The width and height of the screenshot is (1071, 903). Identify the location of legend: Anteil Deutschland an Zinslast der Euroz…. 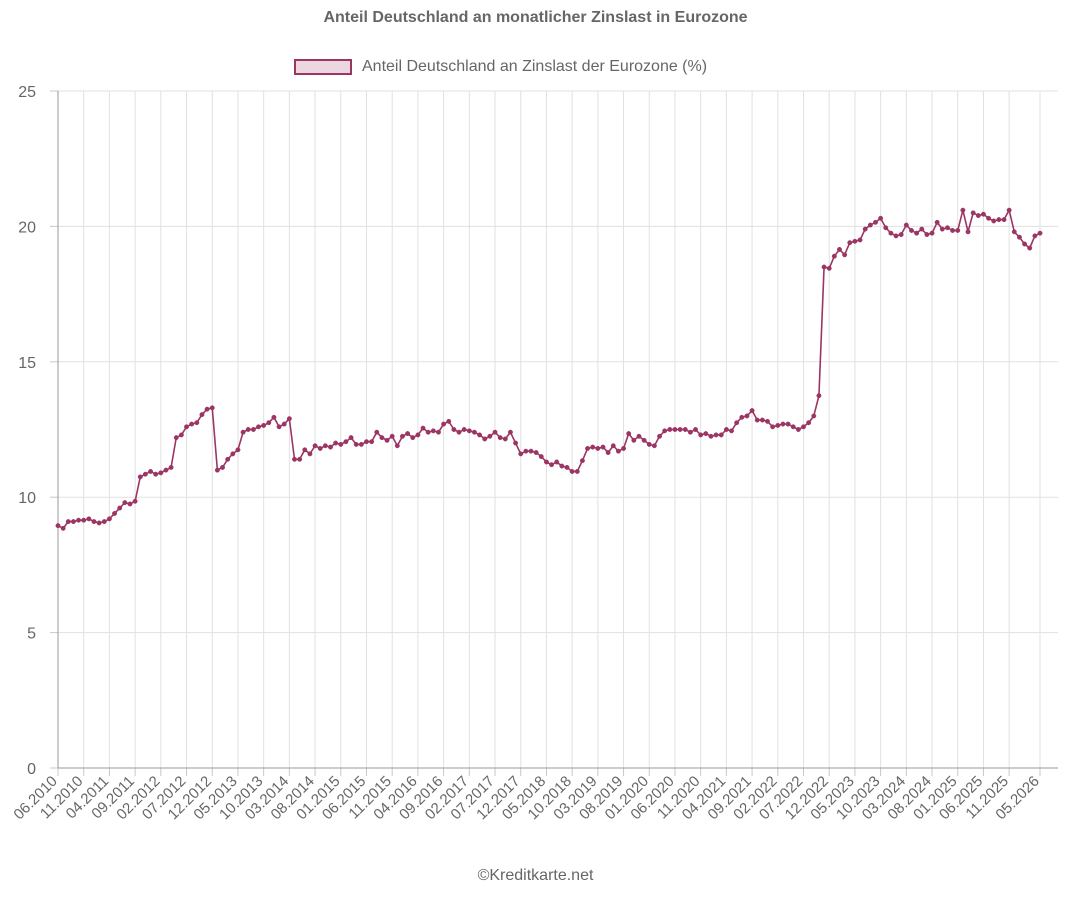
(500, 67).